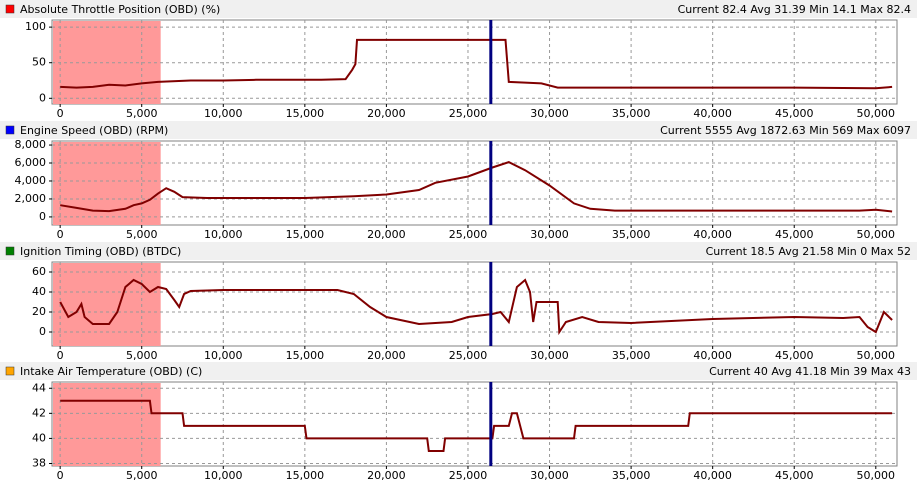  Describe the element at coordinates (31, 162) in the screenshot. I see `y-tick-label: 6,000` at that location.